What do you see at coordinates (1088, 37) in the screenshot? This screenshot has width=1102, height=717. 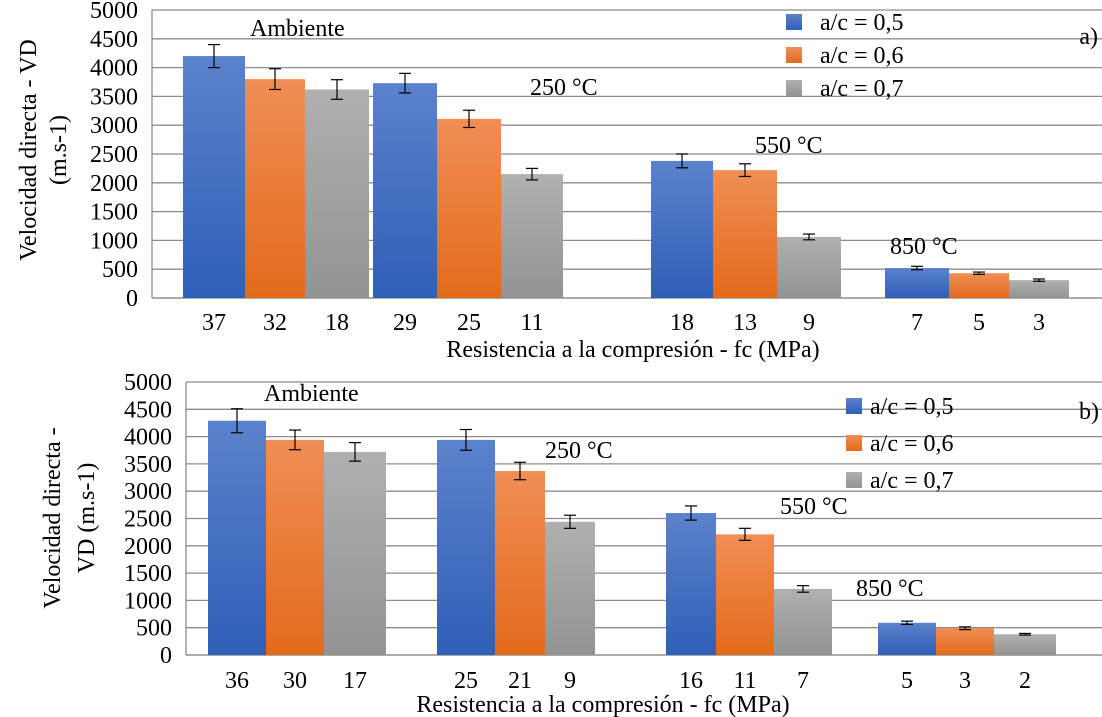 I see `panel-label: a)` at bounding box center [1088, 37].